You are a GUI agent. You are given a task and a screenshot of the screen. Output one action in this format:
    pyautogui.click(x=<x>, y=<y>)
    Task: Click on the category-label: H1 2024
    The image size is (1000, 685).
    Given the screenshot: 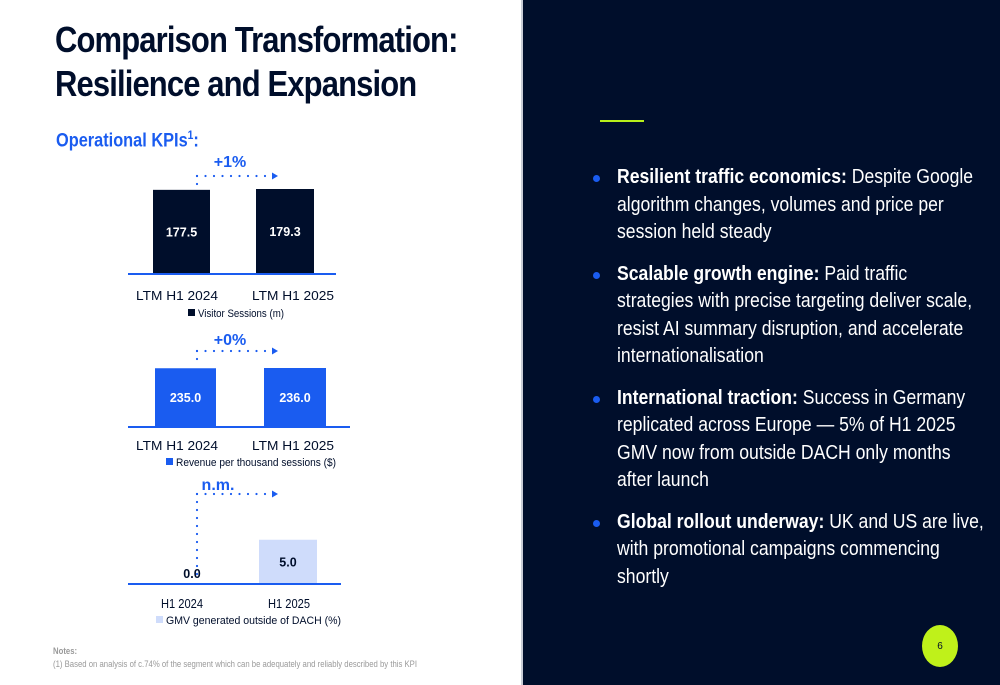 What is the action you would take?
    pyautogui.click(x=182, y=604)
    